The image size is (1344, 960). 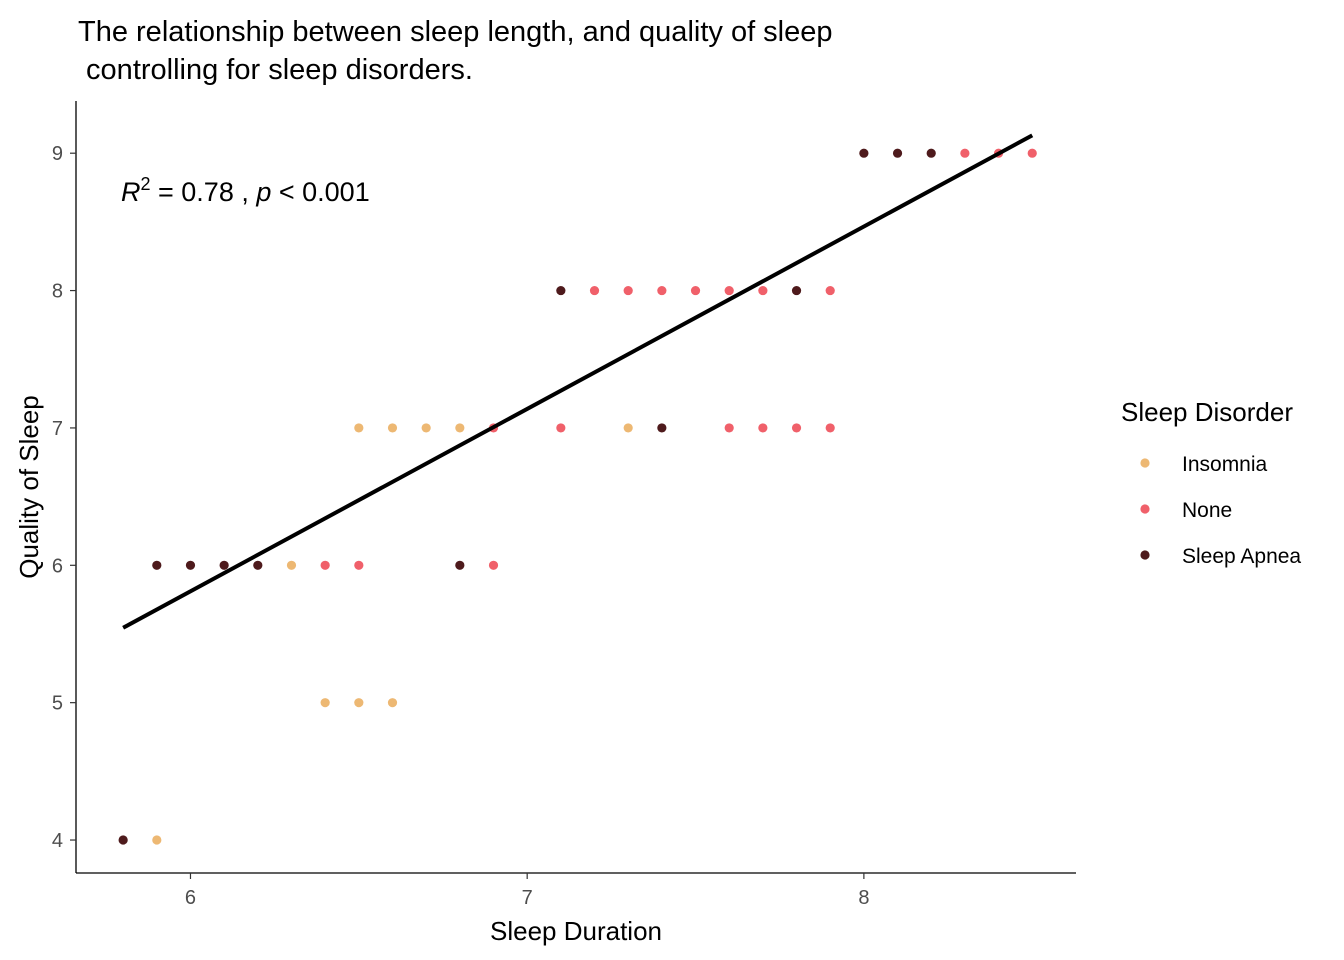 I want to click on legend-key-sleep-apnea, so click(x=1145, y=555).